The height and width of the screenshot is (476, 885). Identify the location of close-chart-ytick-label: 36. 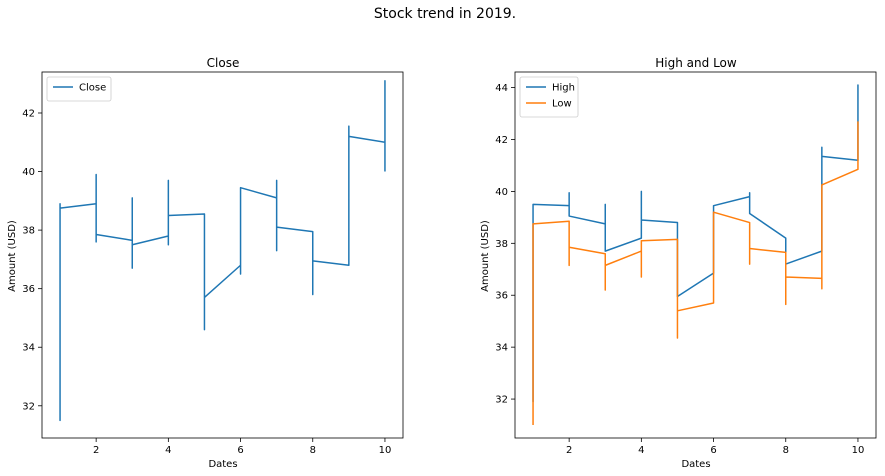
(28, 289).